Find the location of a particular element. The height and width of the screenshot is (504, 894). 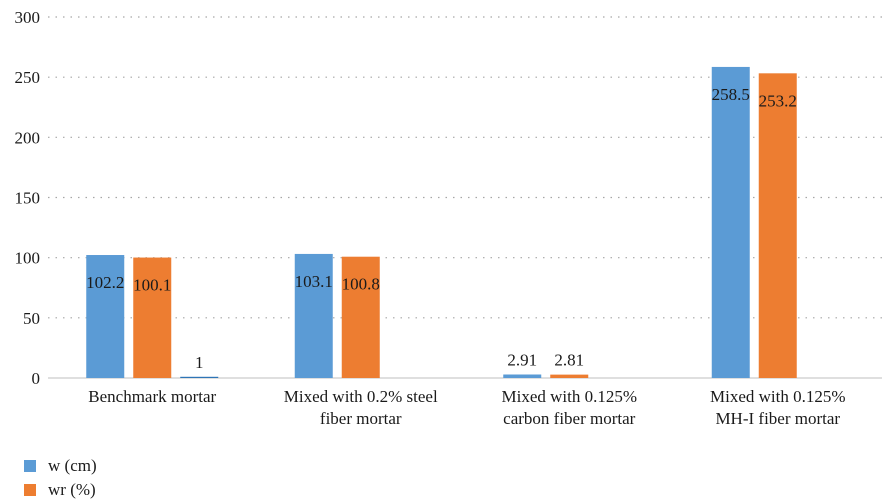

y-tick-label: 100 is located at coordinates (28, 258).